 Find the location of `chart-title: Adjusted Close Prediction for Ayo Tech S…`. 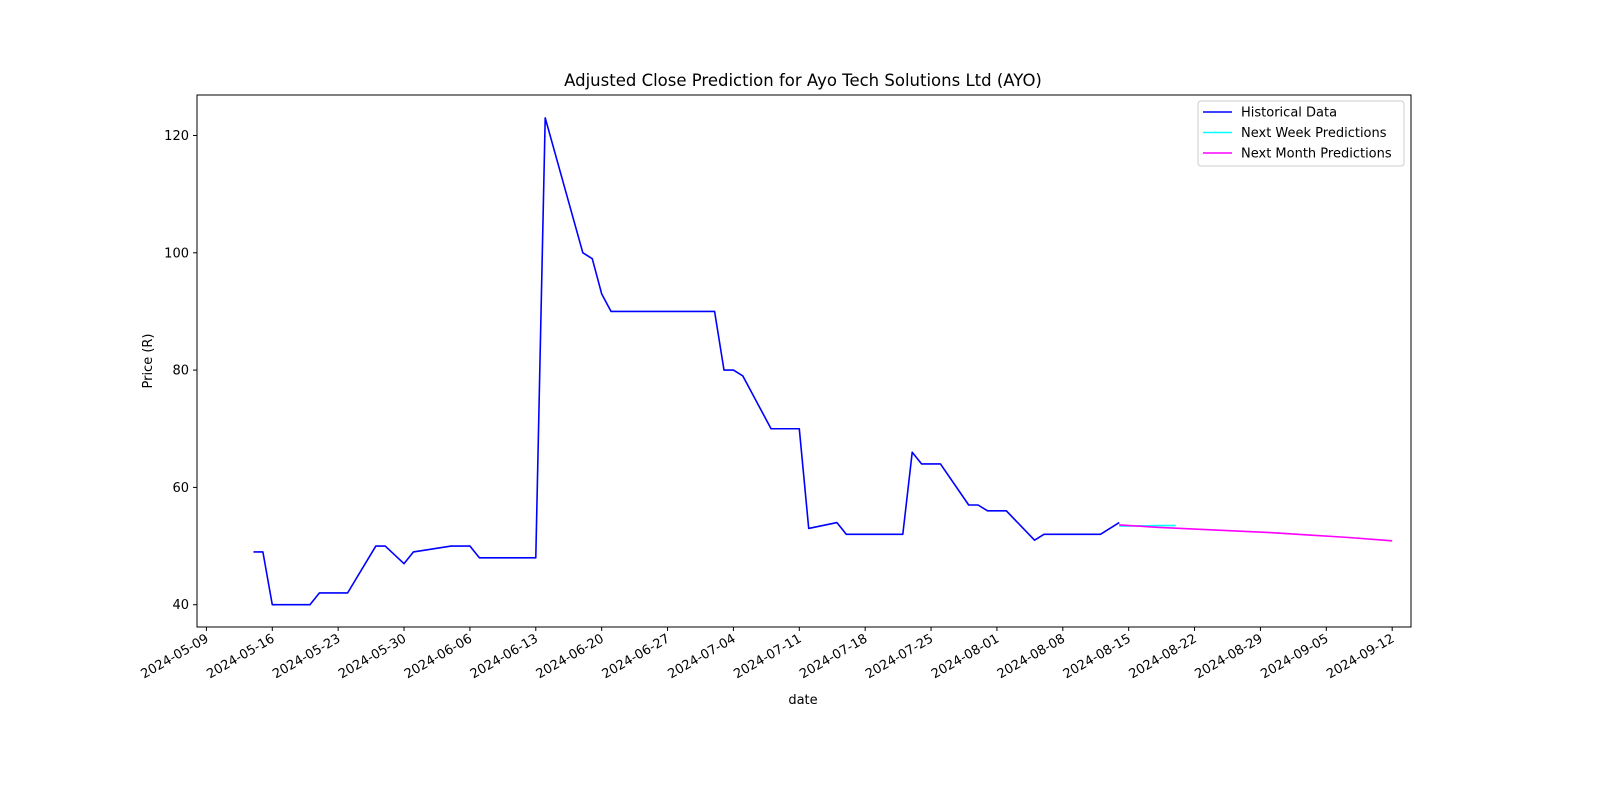

chart-title: Adjusted Close Prediction for Ayo Tech S… is located at coordinates (803, 80).